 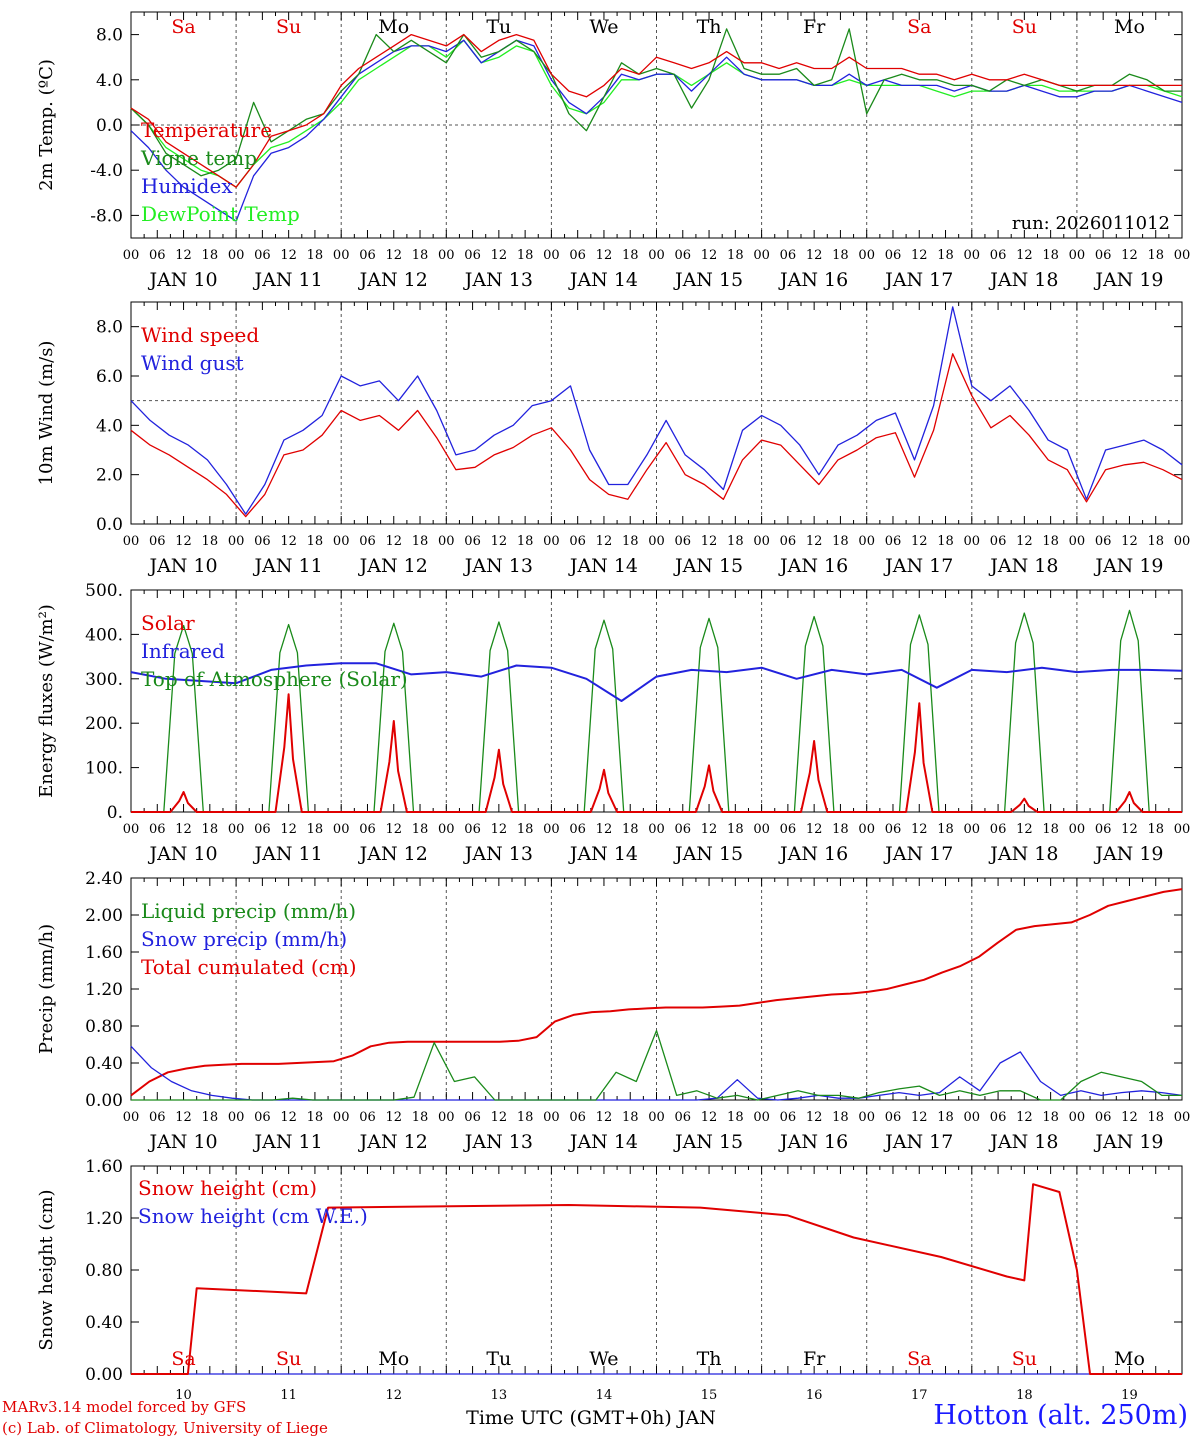 What do you see at coordinates (182, 566) in the screenshot?
I see `date-label: JAN 10` at bounding box center [182, 566].